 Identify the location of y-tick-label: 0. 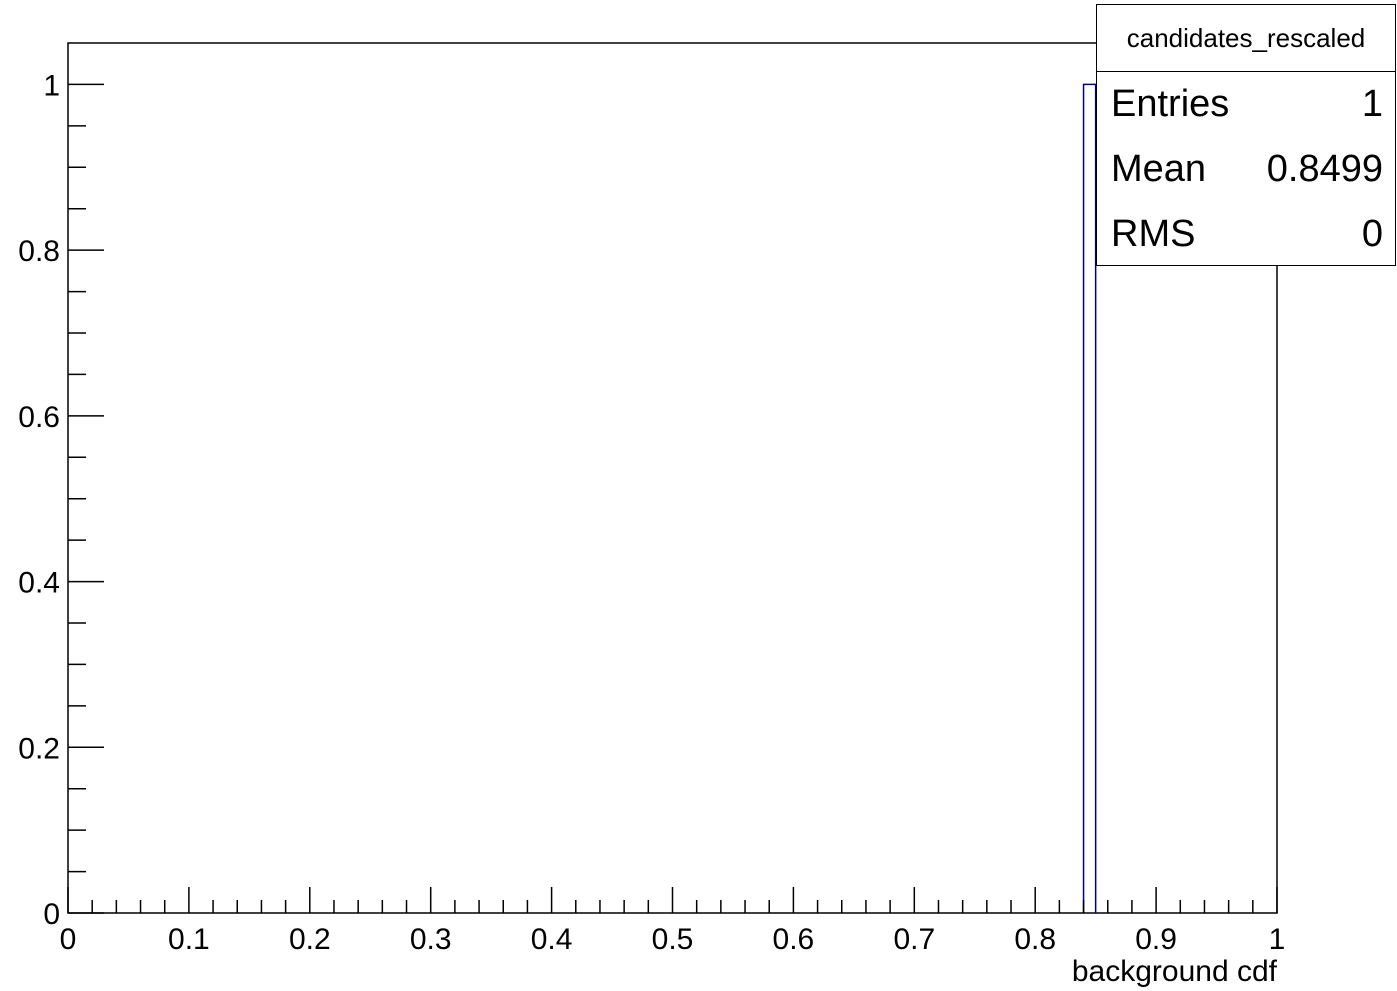
(51, 914).